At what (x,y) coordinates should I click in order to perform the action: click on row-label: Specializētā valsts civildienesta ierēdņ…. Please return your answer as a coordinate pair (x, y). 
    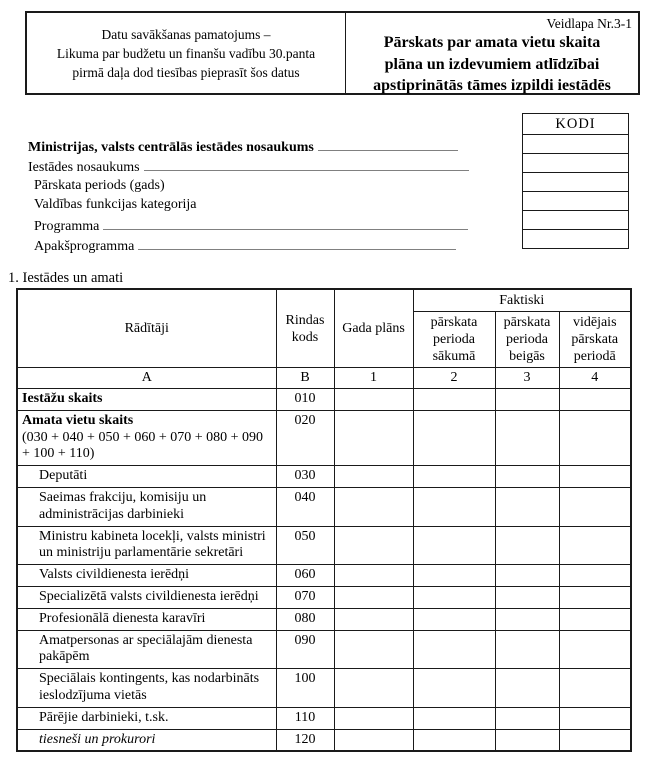
    Looking at the image, I should click on (149, 596).